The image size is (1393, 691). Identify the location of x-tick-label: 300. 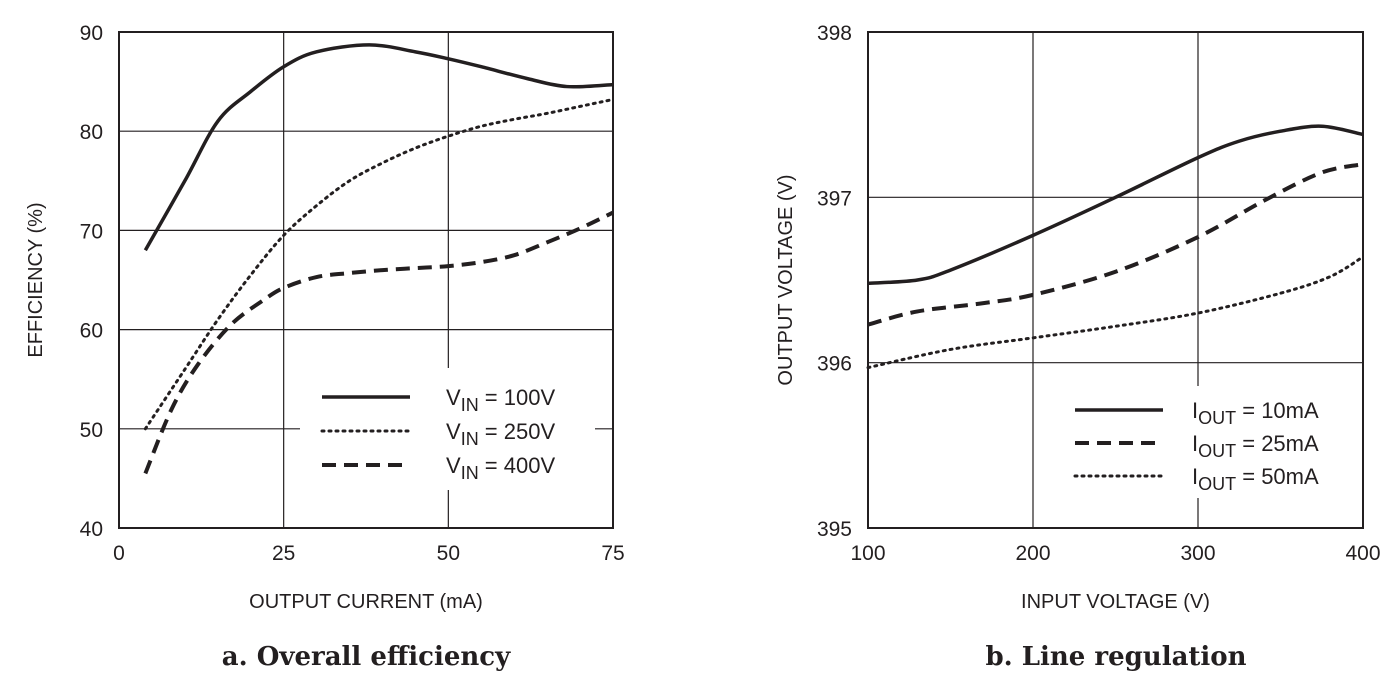
(1197, 553).